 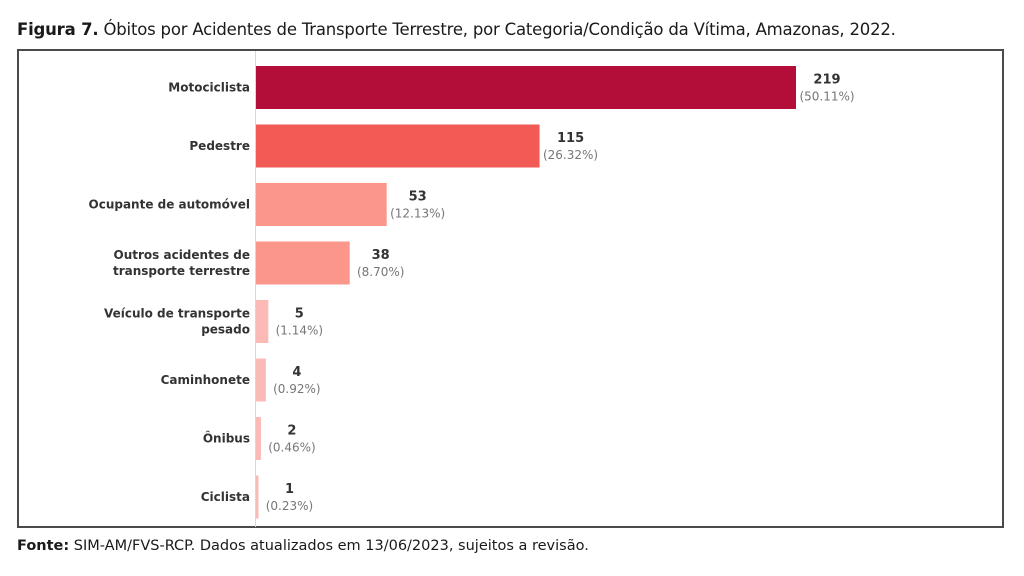 What do you see at coordinates (570, 138) in the screenshot?
I see `value-label: 115` at bounding box center [570, 138].